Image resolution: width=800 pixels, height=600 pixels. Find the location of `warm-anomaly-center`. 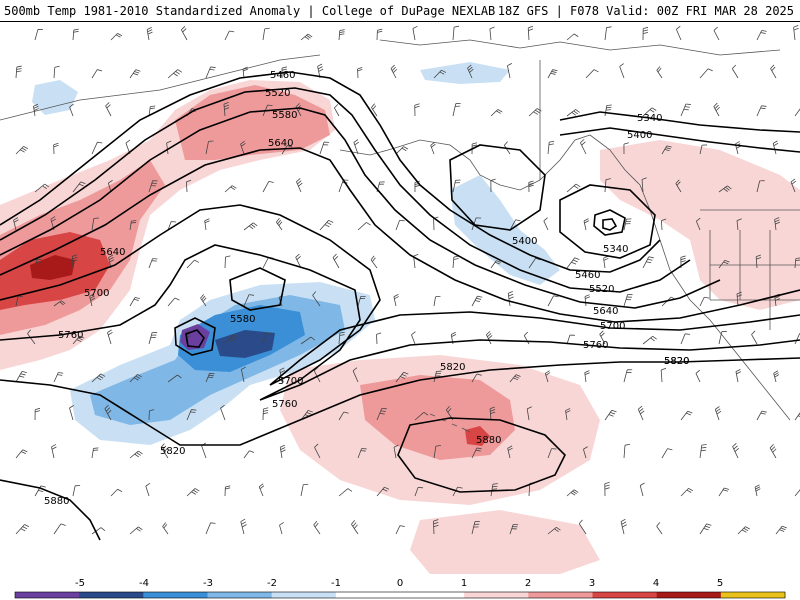

warm-anomaly-center is located at coordinates (52, 267).